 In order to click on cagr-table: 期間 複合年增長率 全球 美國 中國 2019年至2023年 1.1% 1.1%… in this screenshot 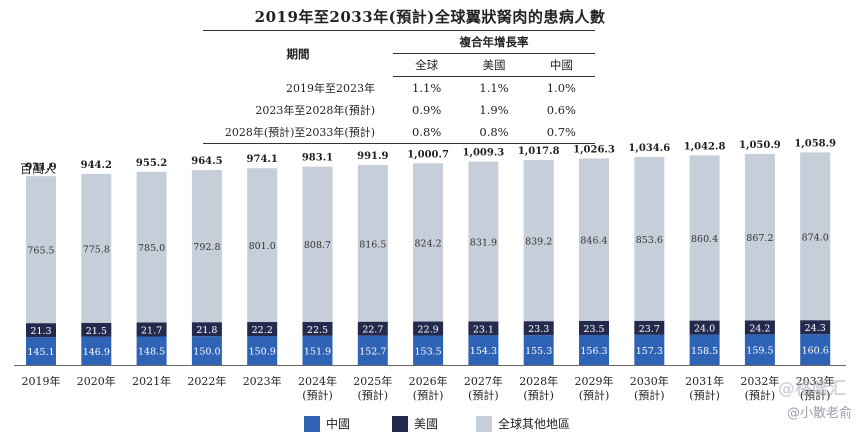, I will do `click(399, 87)`.